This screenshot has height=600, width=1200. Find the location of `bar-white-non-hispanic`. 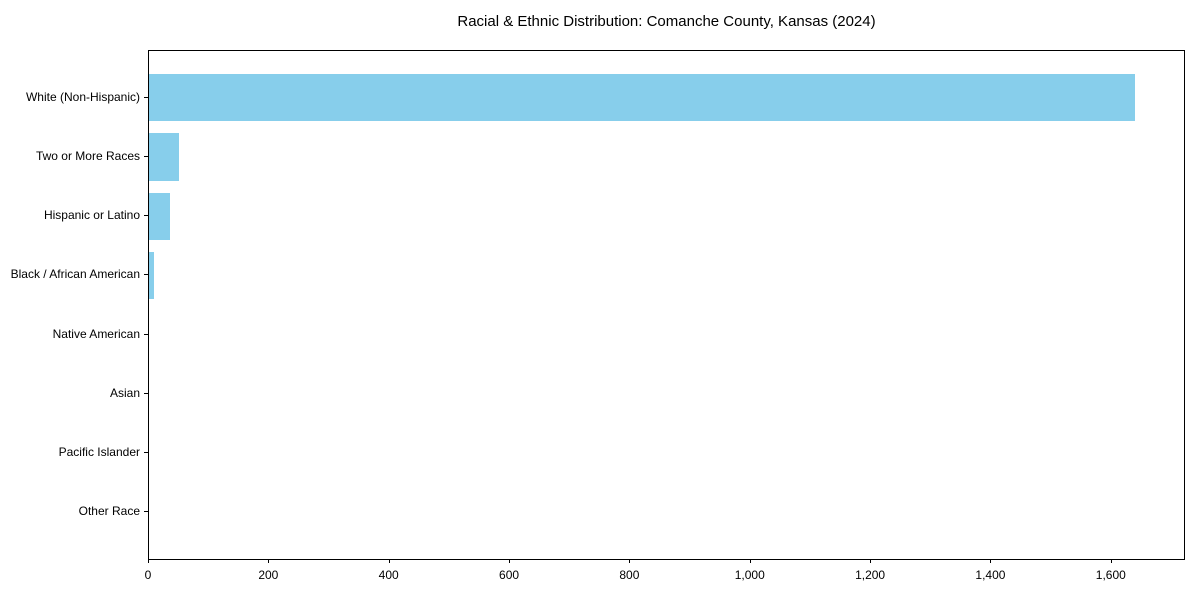

bar-white-non-hispanic is located at coordinates (642, 98).